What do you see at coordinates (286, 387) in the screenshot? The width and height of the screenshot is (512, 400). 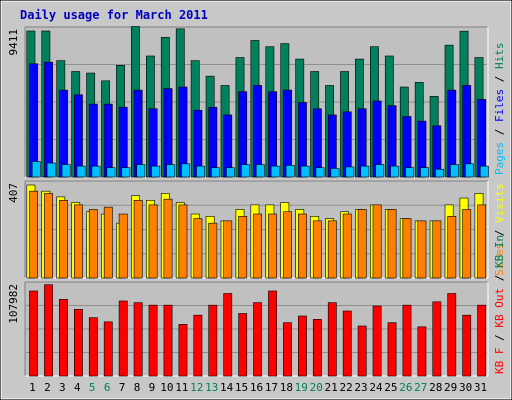 I see `x-tick-label: 18` at bounding box center [286, 387].